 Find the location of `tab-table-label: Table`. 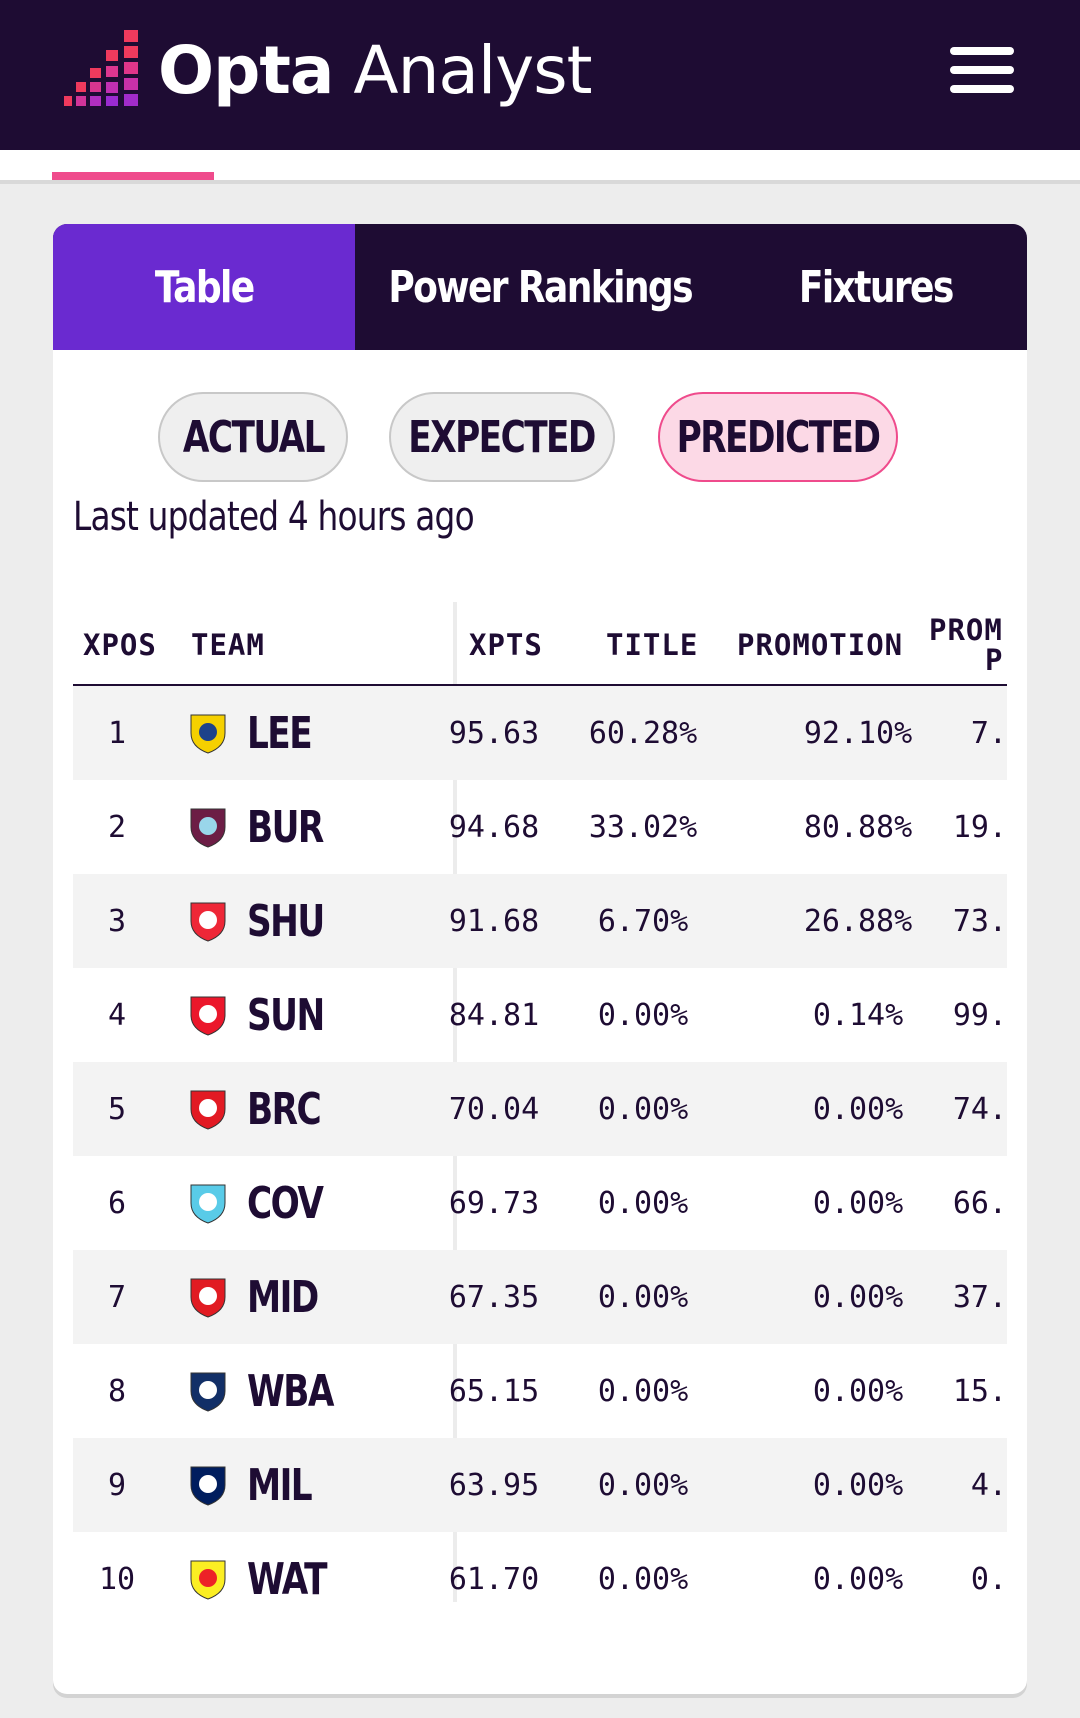

tab-table-label: Table is located at coordinates (204, 287).